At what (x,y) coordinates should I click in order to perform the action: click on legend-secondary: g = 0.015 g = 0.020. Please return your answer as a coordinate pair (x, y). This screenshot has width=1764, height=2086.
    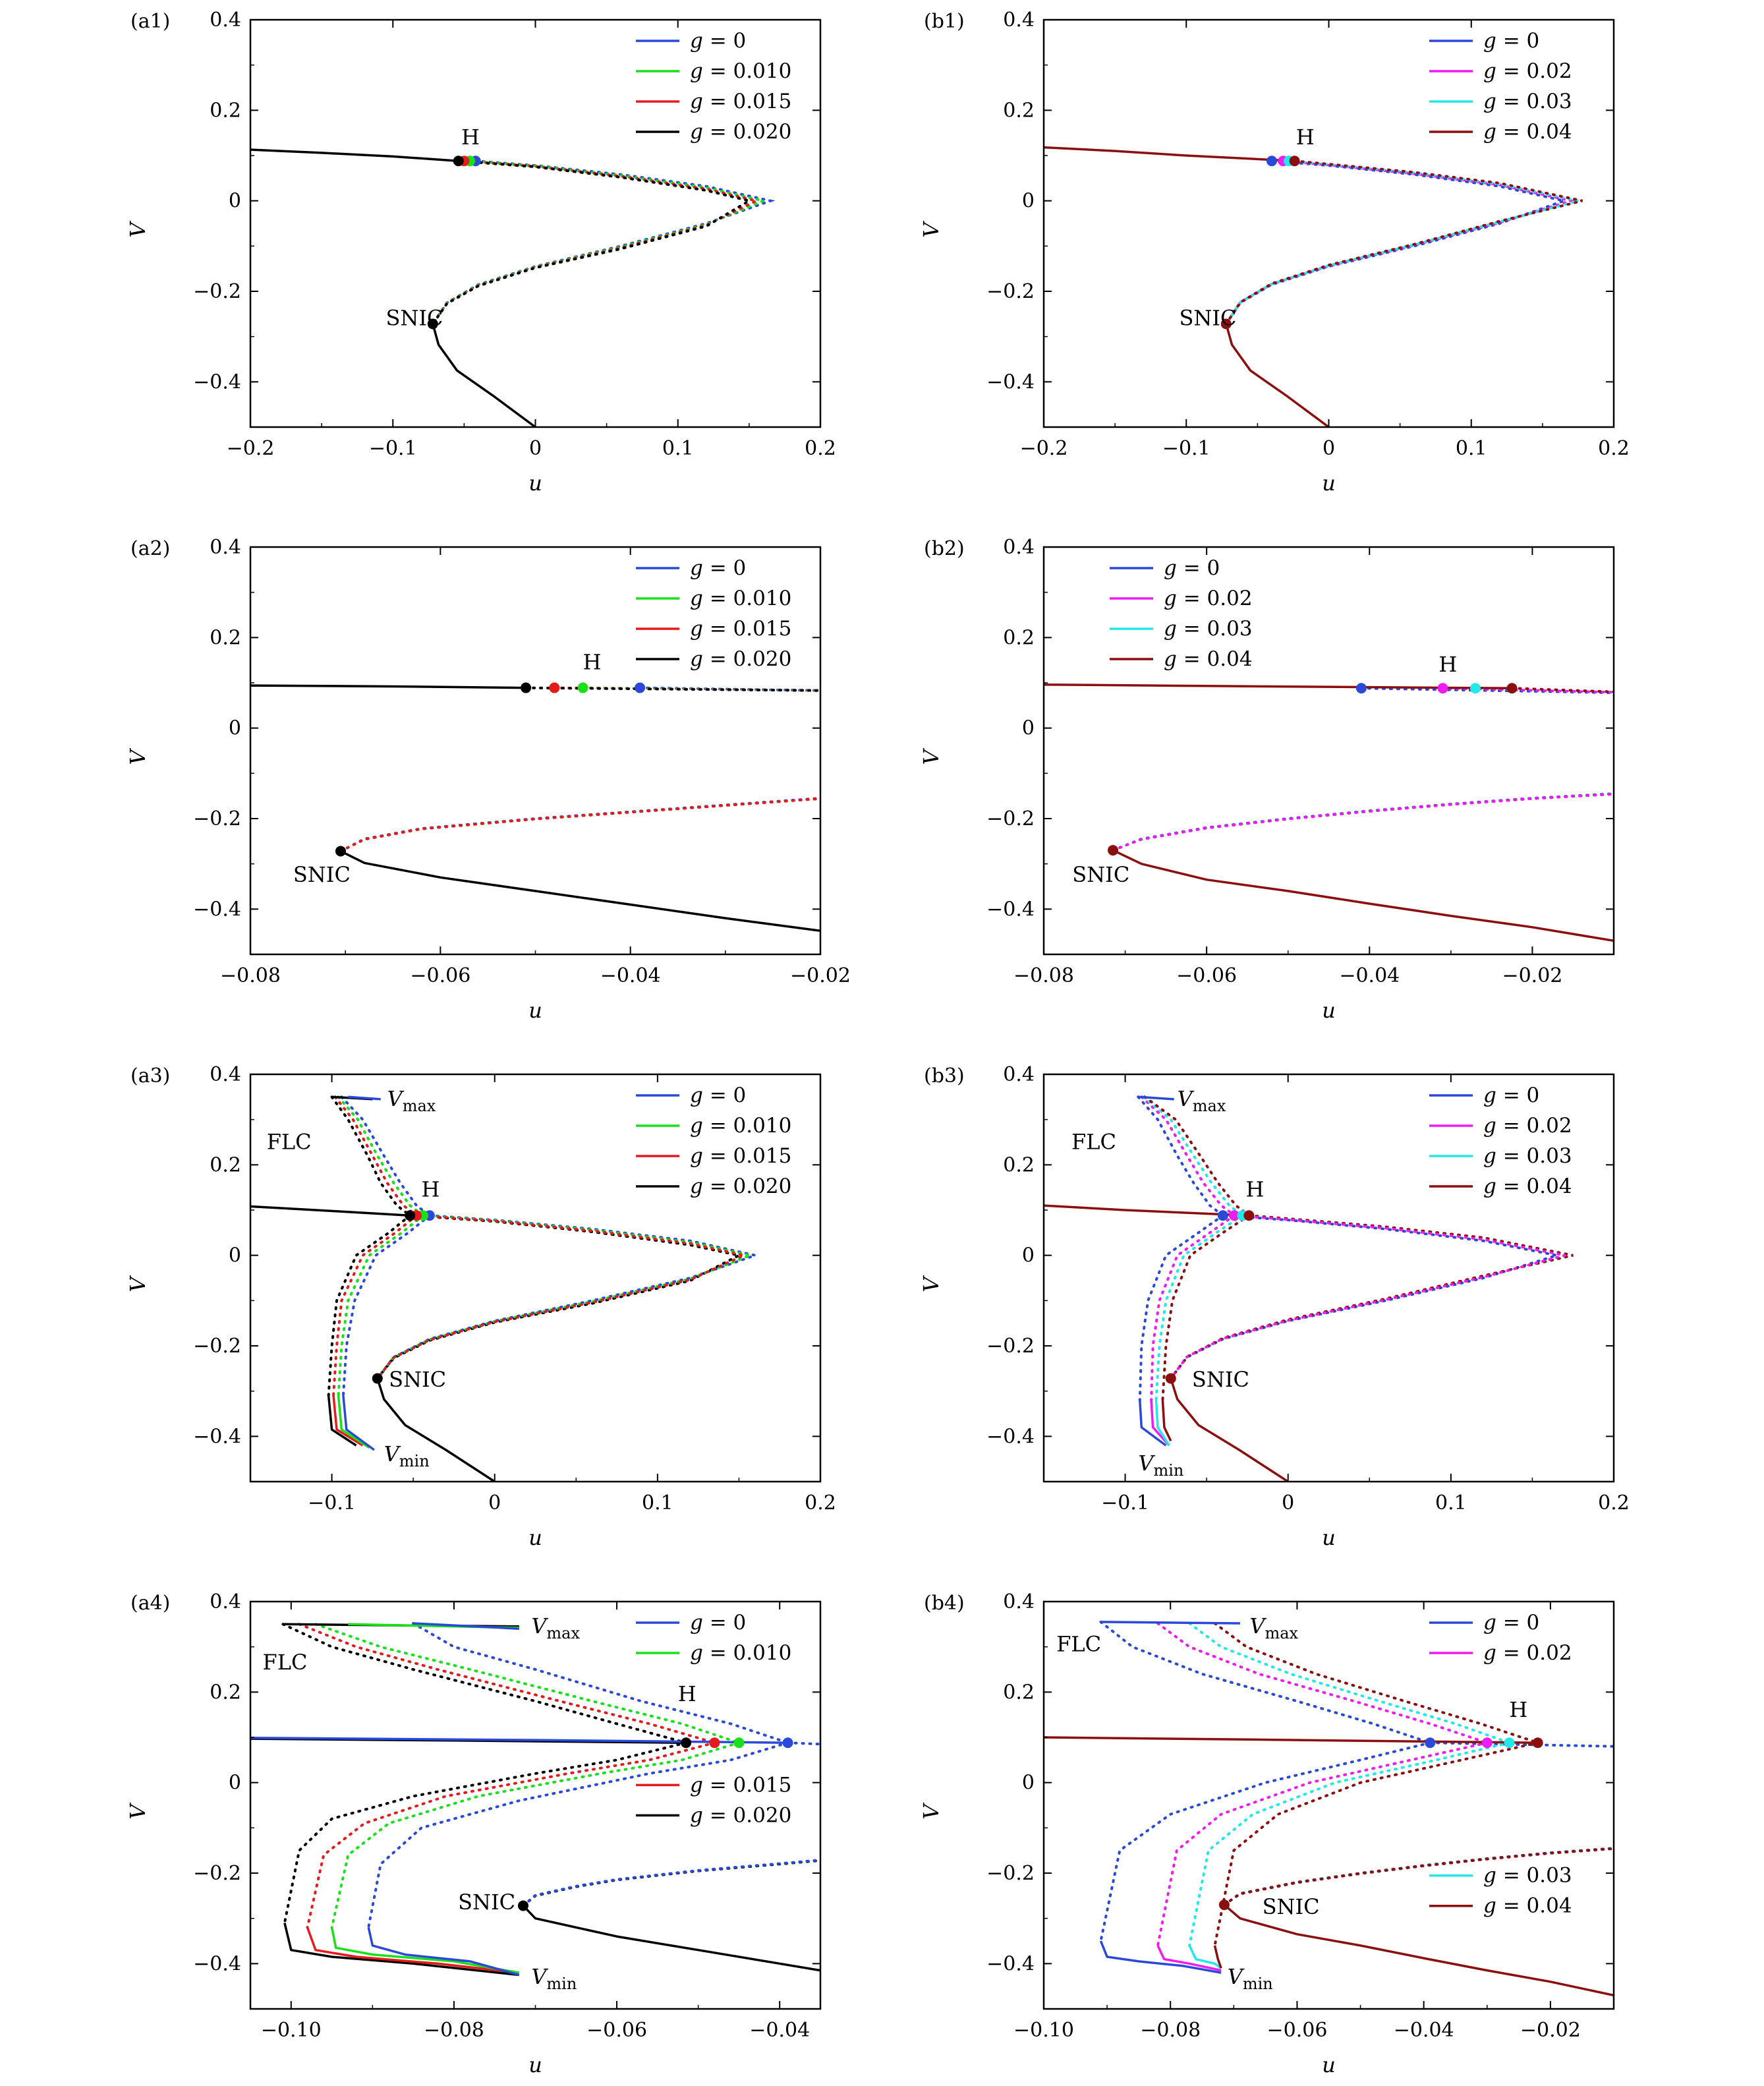
    Looking at the image, I should click on (713, 1800).